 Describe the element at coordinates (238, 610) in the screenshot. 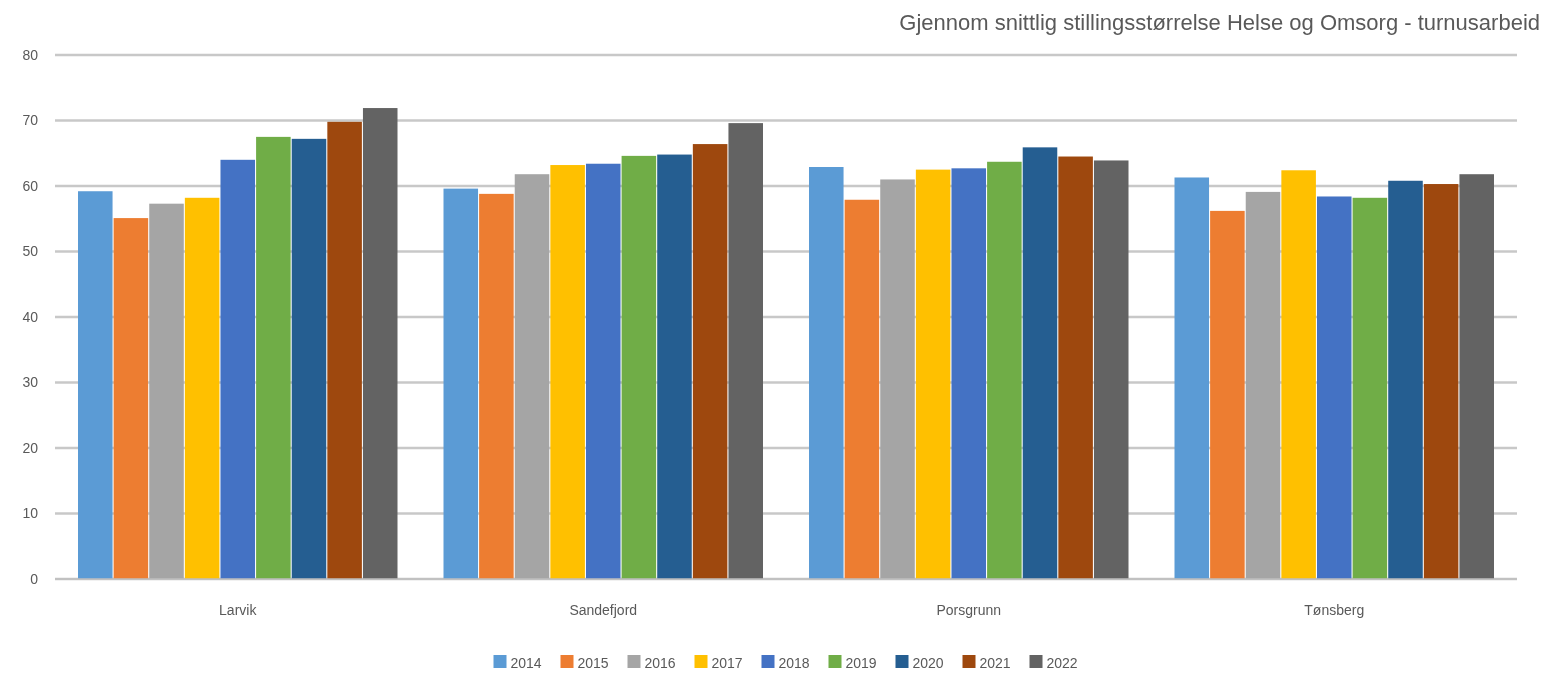

I see `x-tick-label: Larvik` at that location.